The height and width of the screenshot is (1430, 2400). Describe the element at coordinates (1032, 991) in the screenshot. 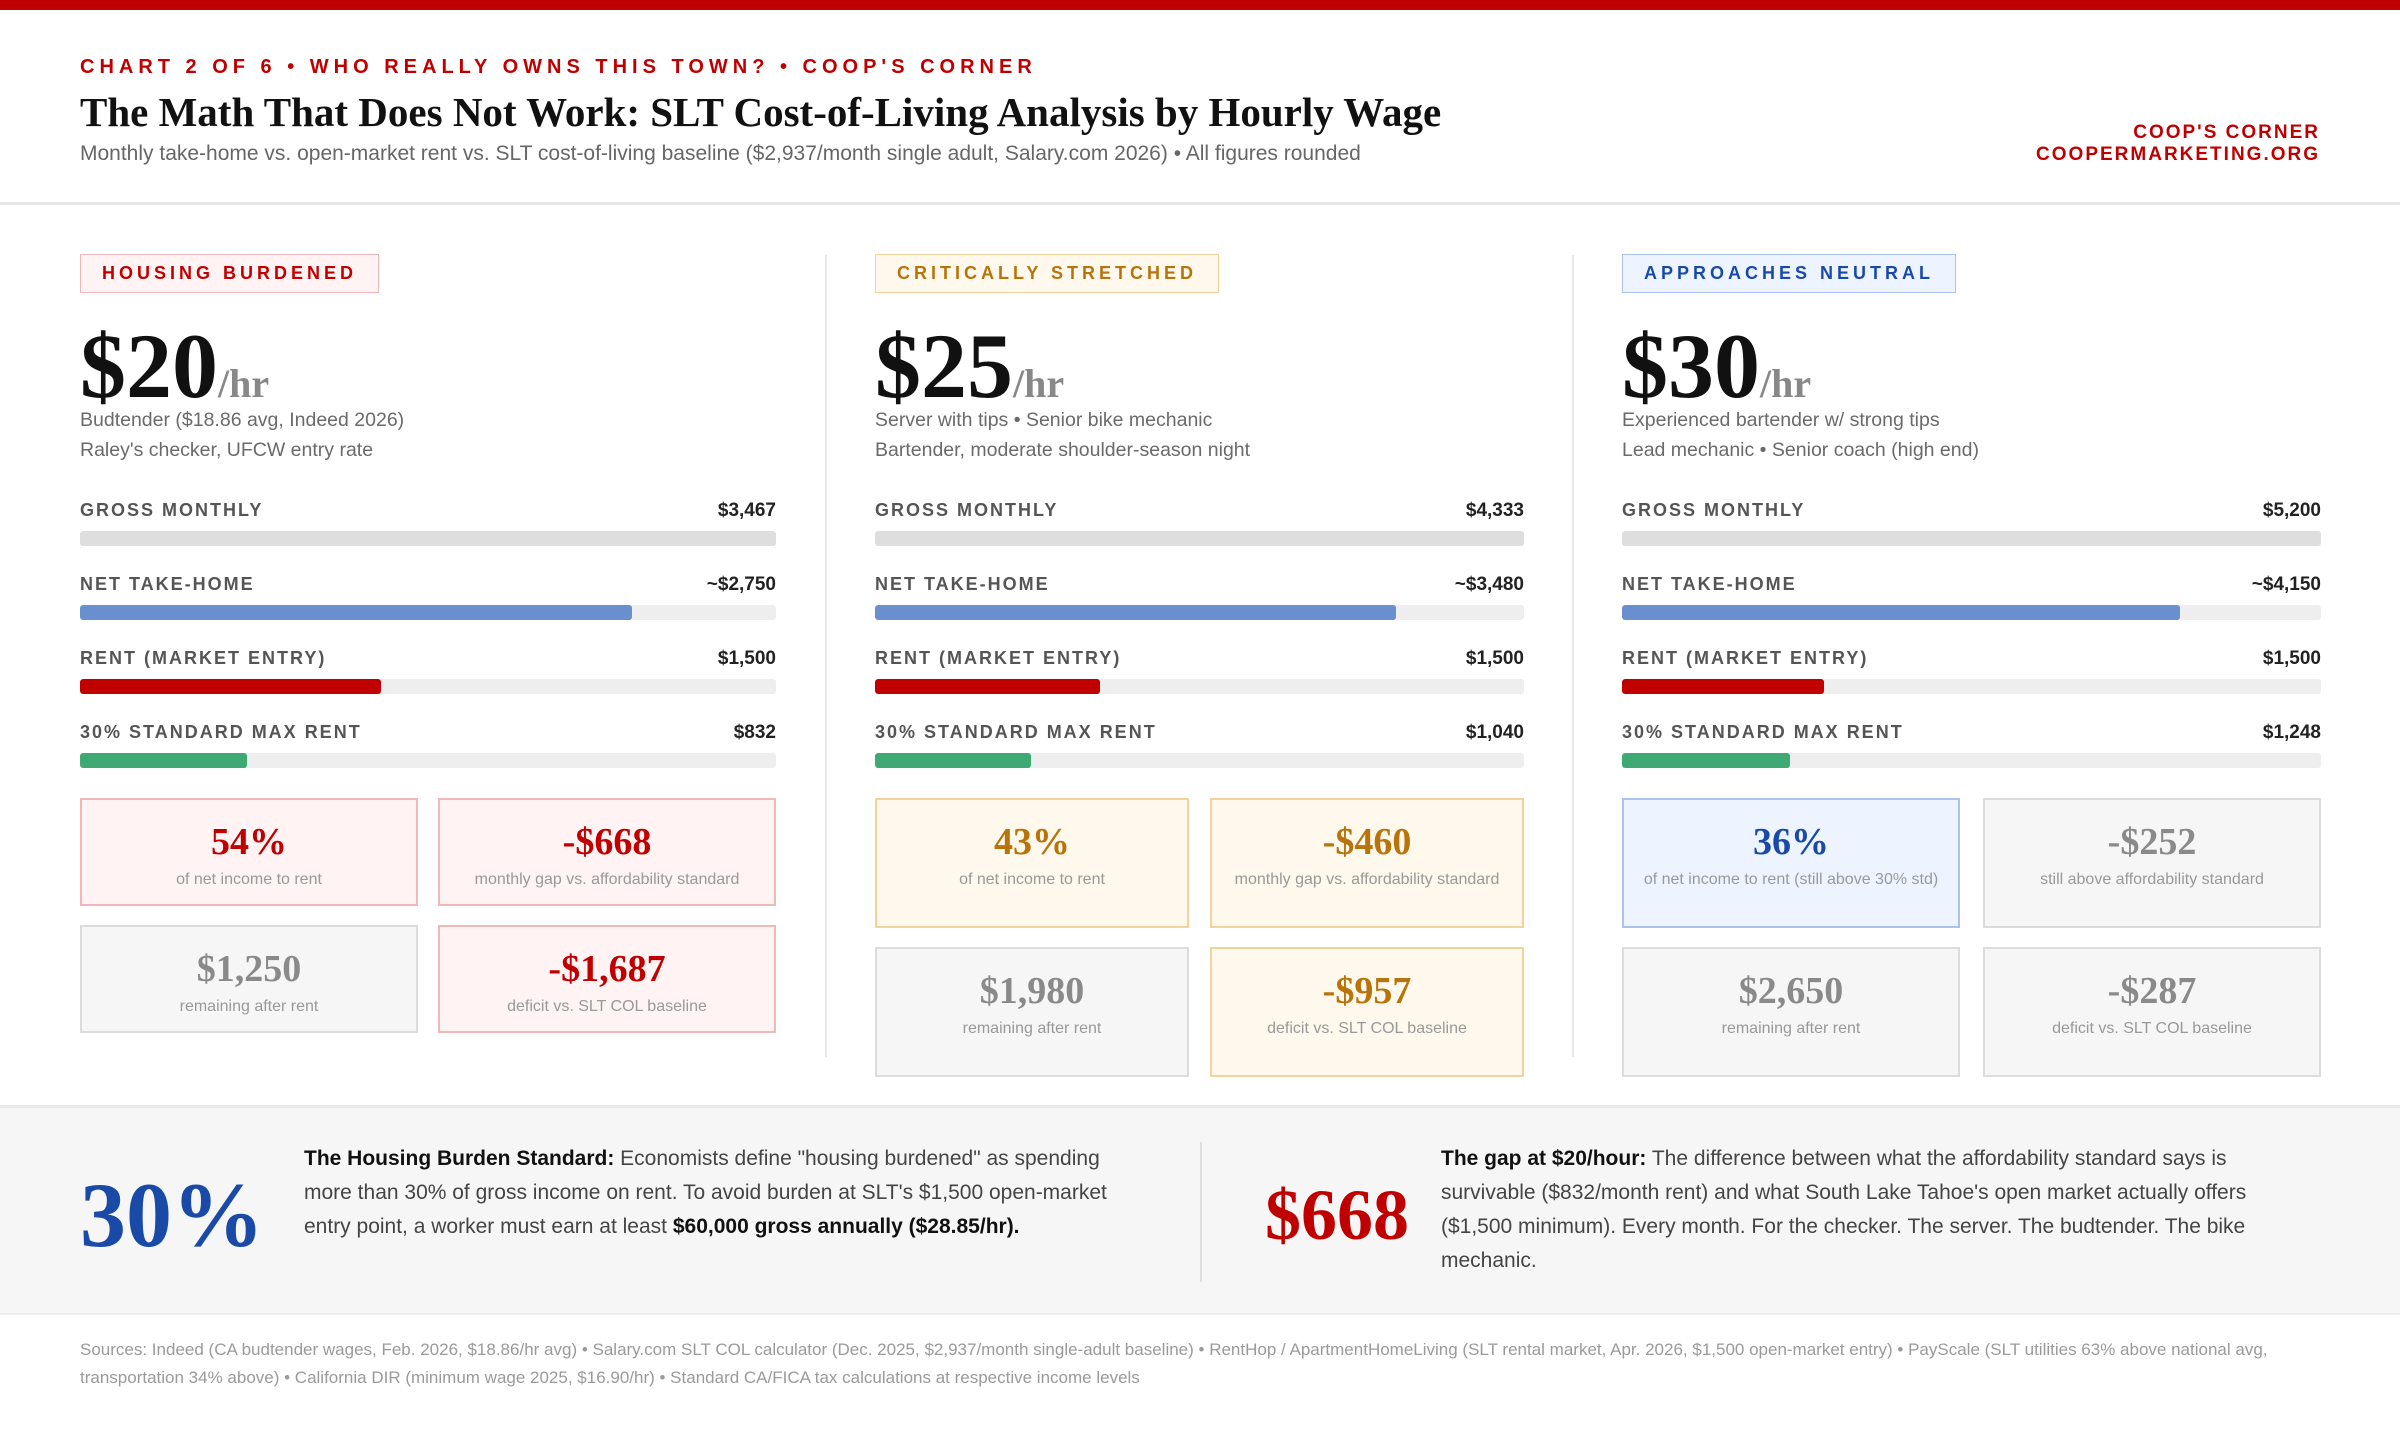

I see `stat-value: $1,980` at that location.